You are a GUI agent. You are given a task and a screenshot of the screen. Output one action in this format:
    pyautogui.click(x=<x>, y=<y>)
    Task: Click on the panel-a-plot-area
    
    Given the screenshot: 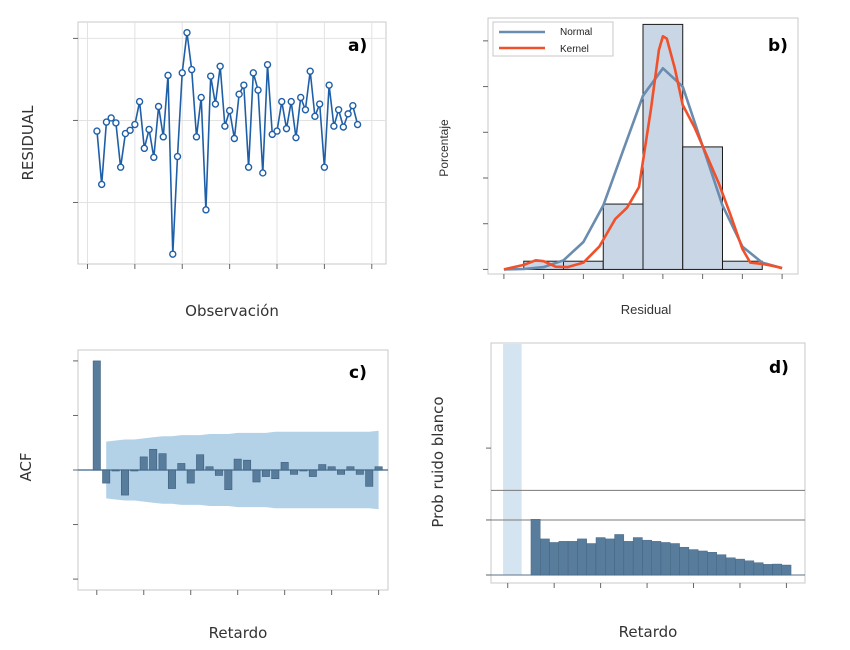 What is the action you would take?
    pyautogui.click(x=232, y=143)
    